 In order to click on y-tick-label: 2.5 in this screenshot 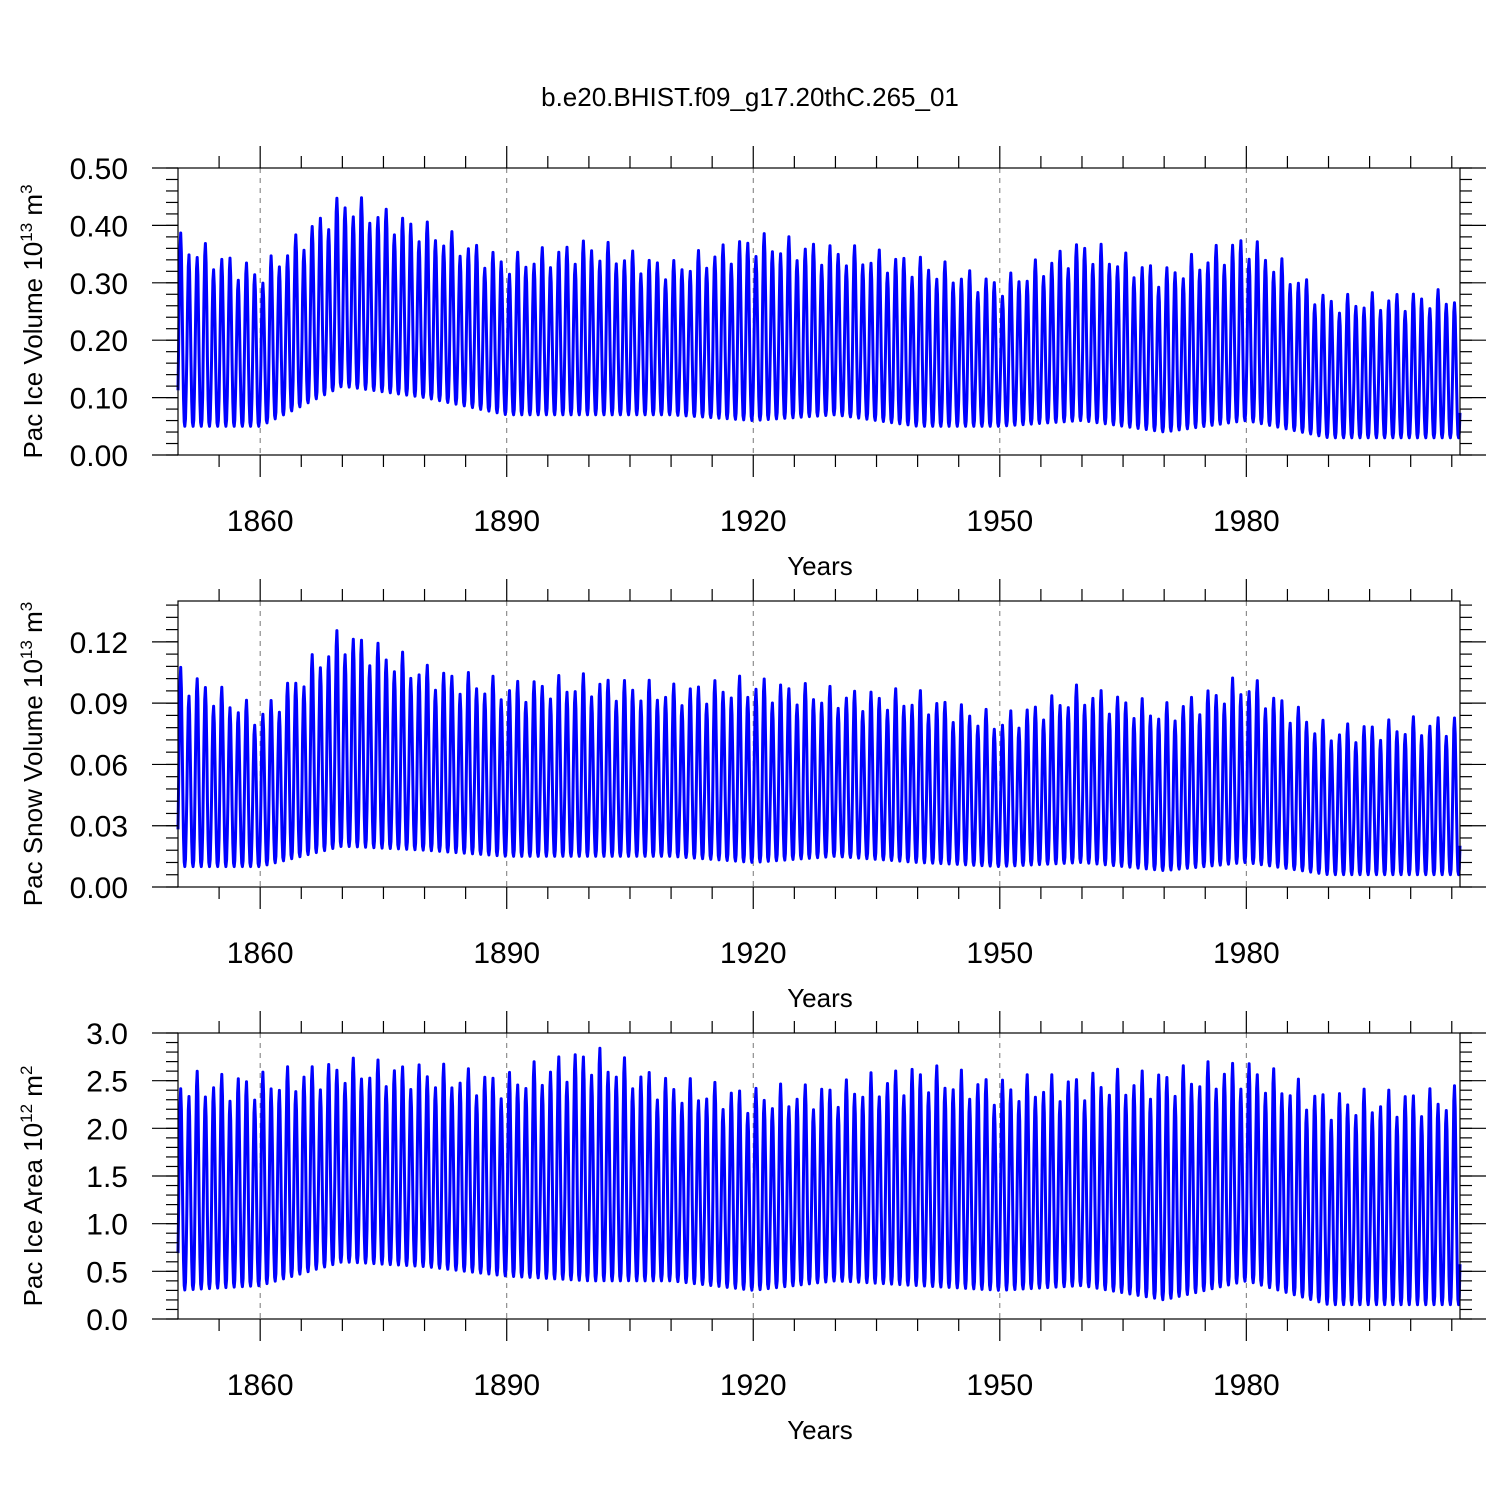, I will do `click(107, 1082)`.